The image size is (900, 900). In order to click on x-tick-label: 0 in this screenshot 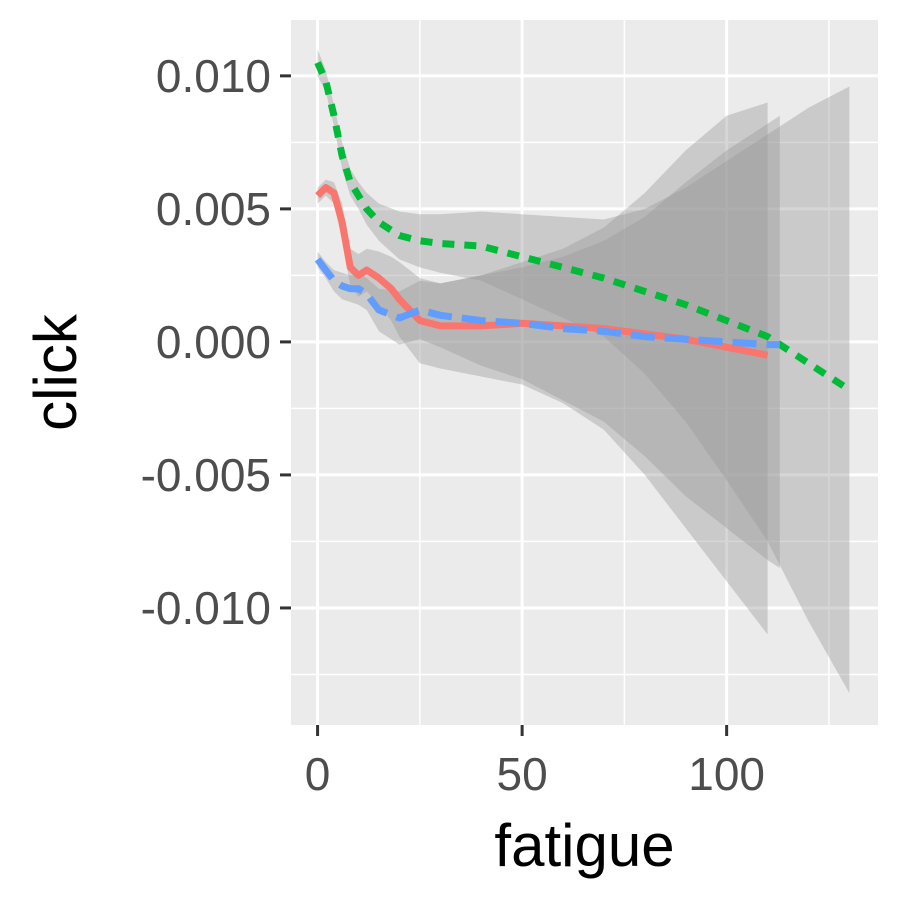, I will do `click(318, 774)`.